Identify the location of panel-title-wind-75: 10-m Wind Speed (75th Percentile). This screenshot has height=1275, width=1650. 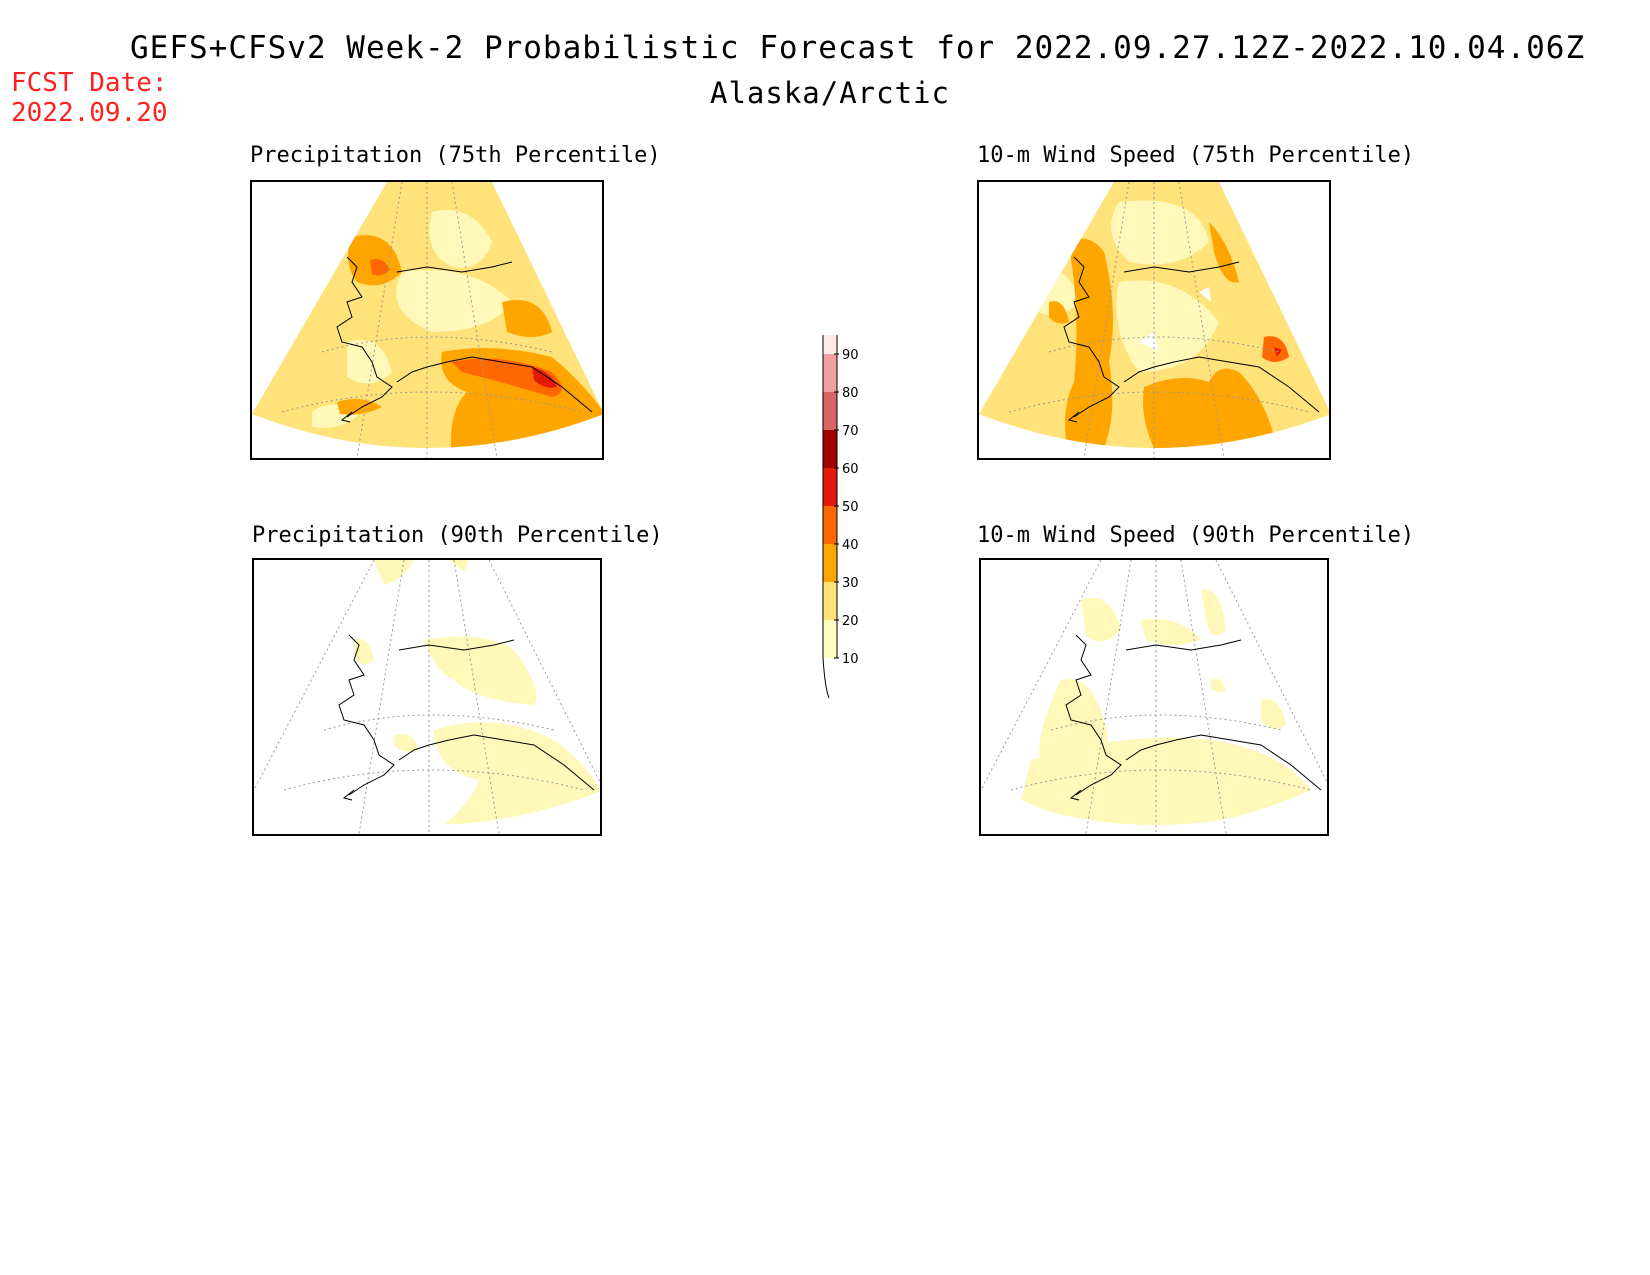
(1196, 155).